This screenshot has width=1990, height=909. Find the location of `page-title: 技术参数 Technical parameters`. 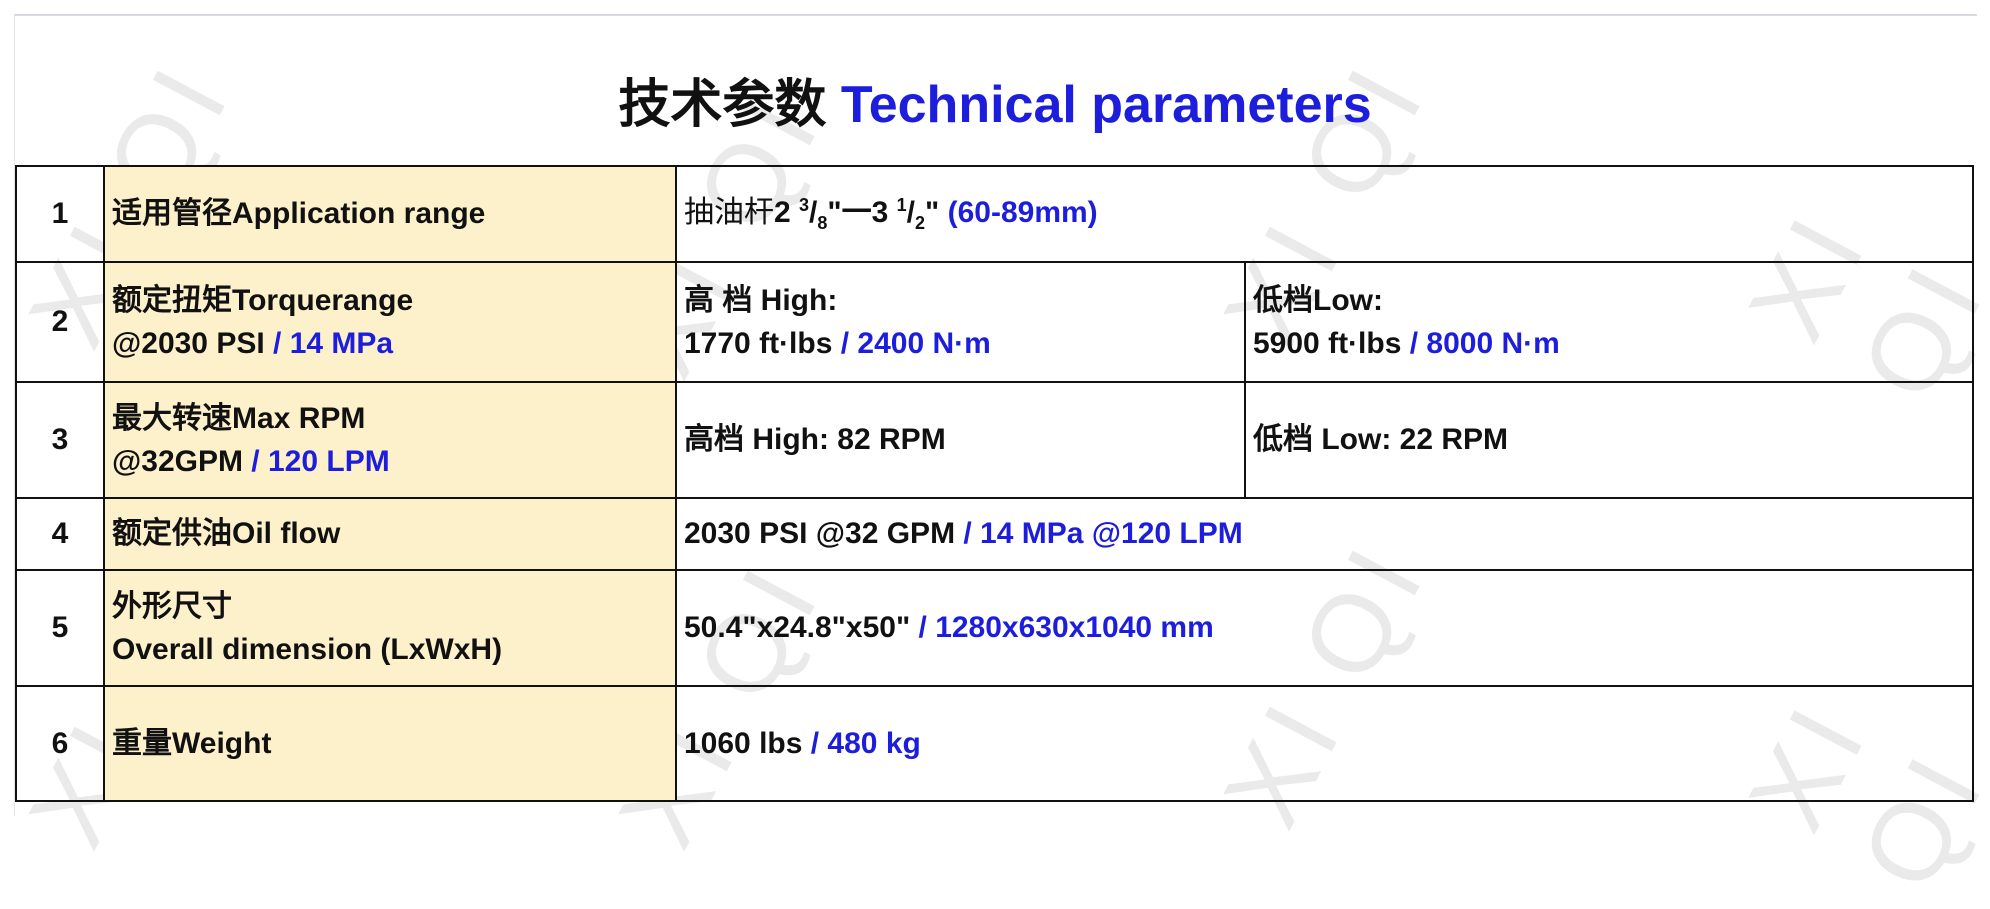

page-title: 技术参数 Technical parameters is located at coordinates (995, 99).